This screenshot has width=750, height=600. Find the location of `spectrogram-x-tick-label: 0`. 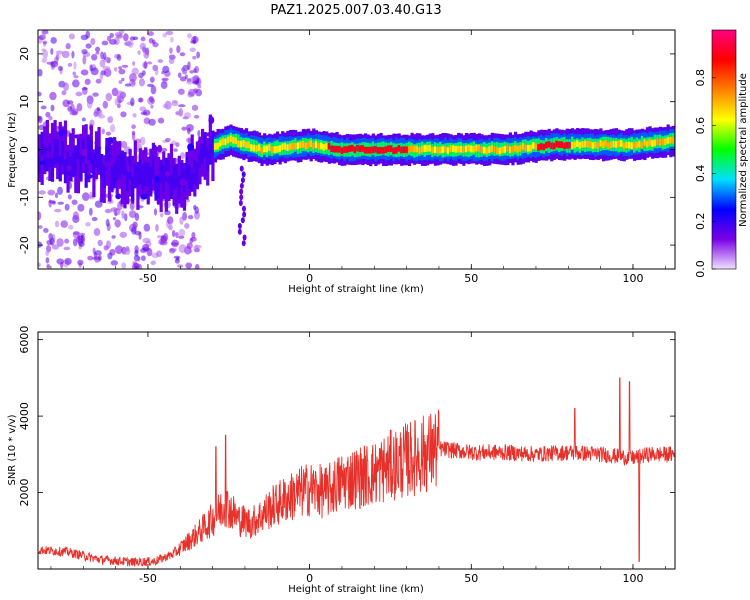

spectrogram-x-tick-label: 0 is located at coordinates (309, 278).